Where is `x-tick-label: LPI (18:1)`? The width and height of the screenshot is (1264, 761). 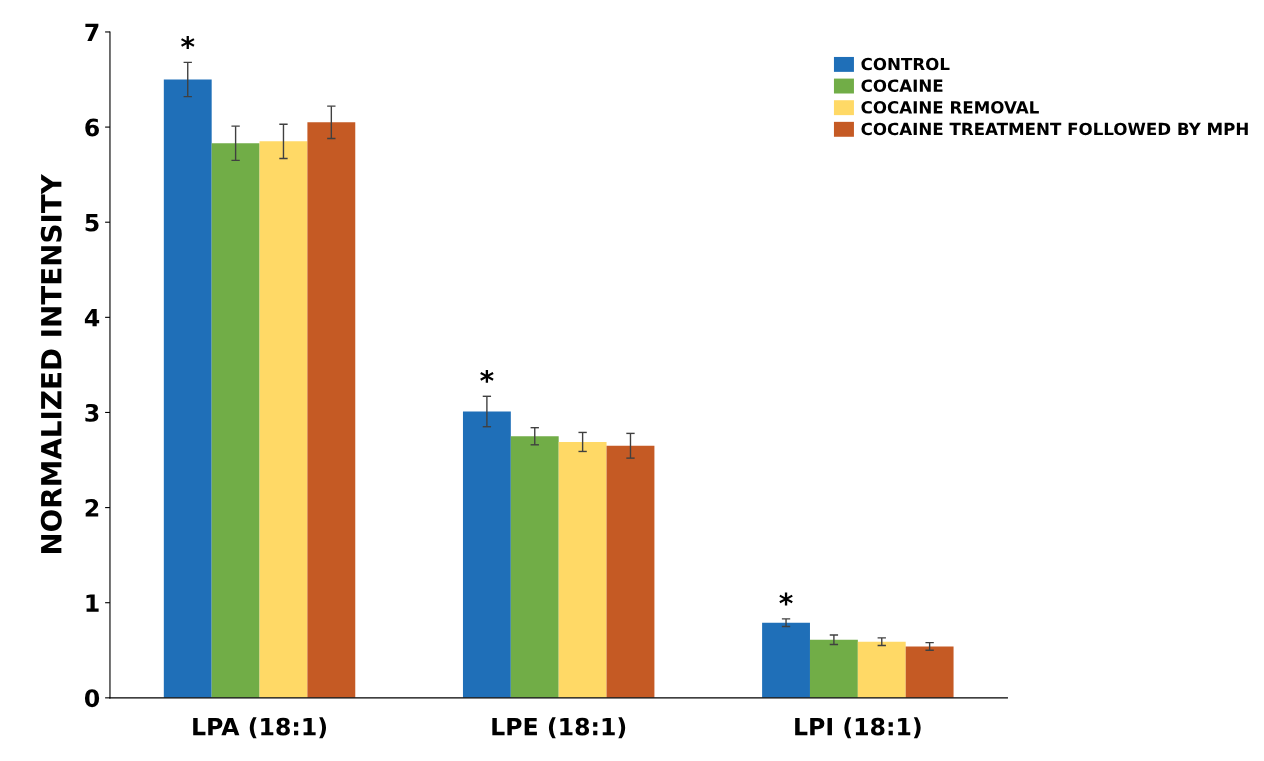
x-tick-label: LPI (18:1) is located at coordinates (858, 728).